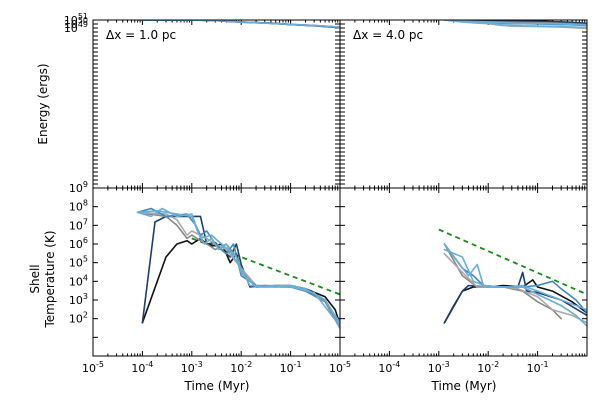  I want to click on y-tick-label: 10⁶, so click(78, 243).